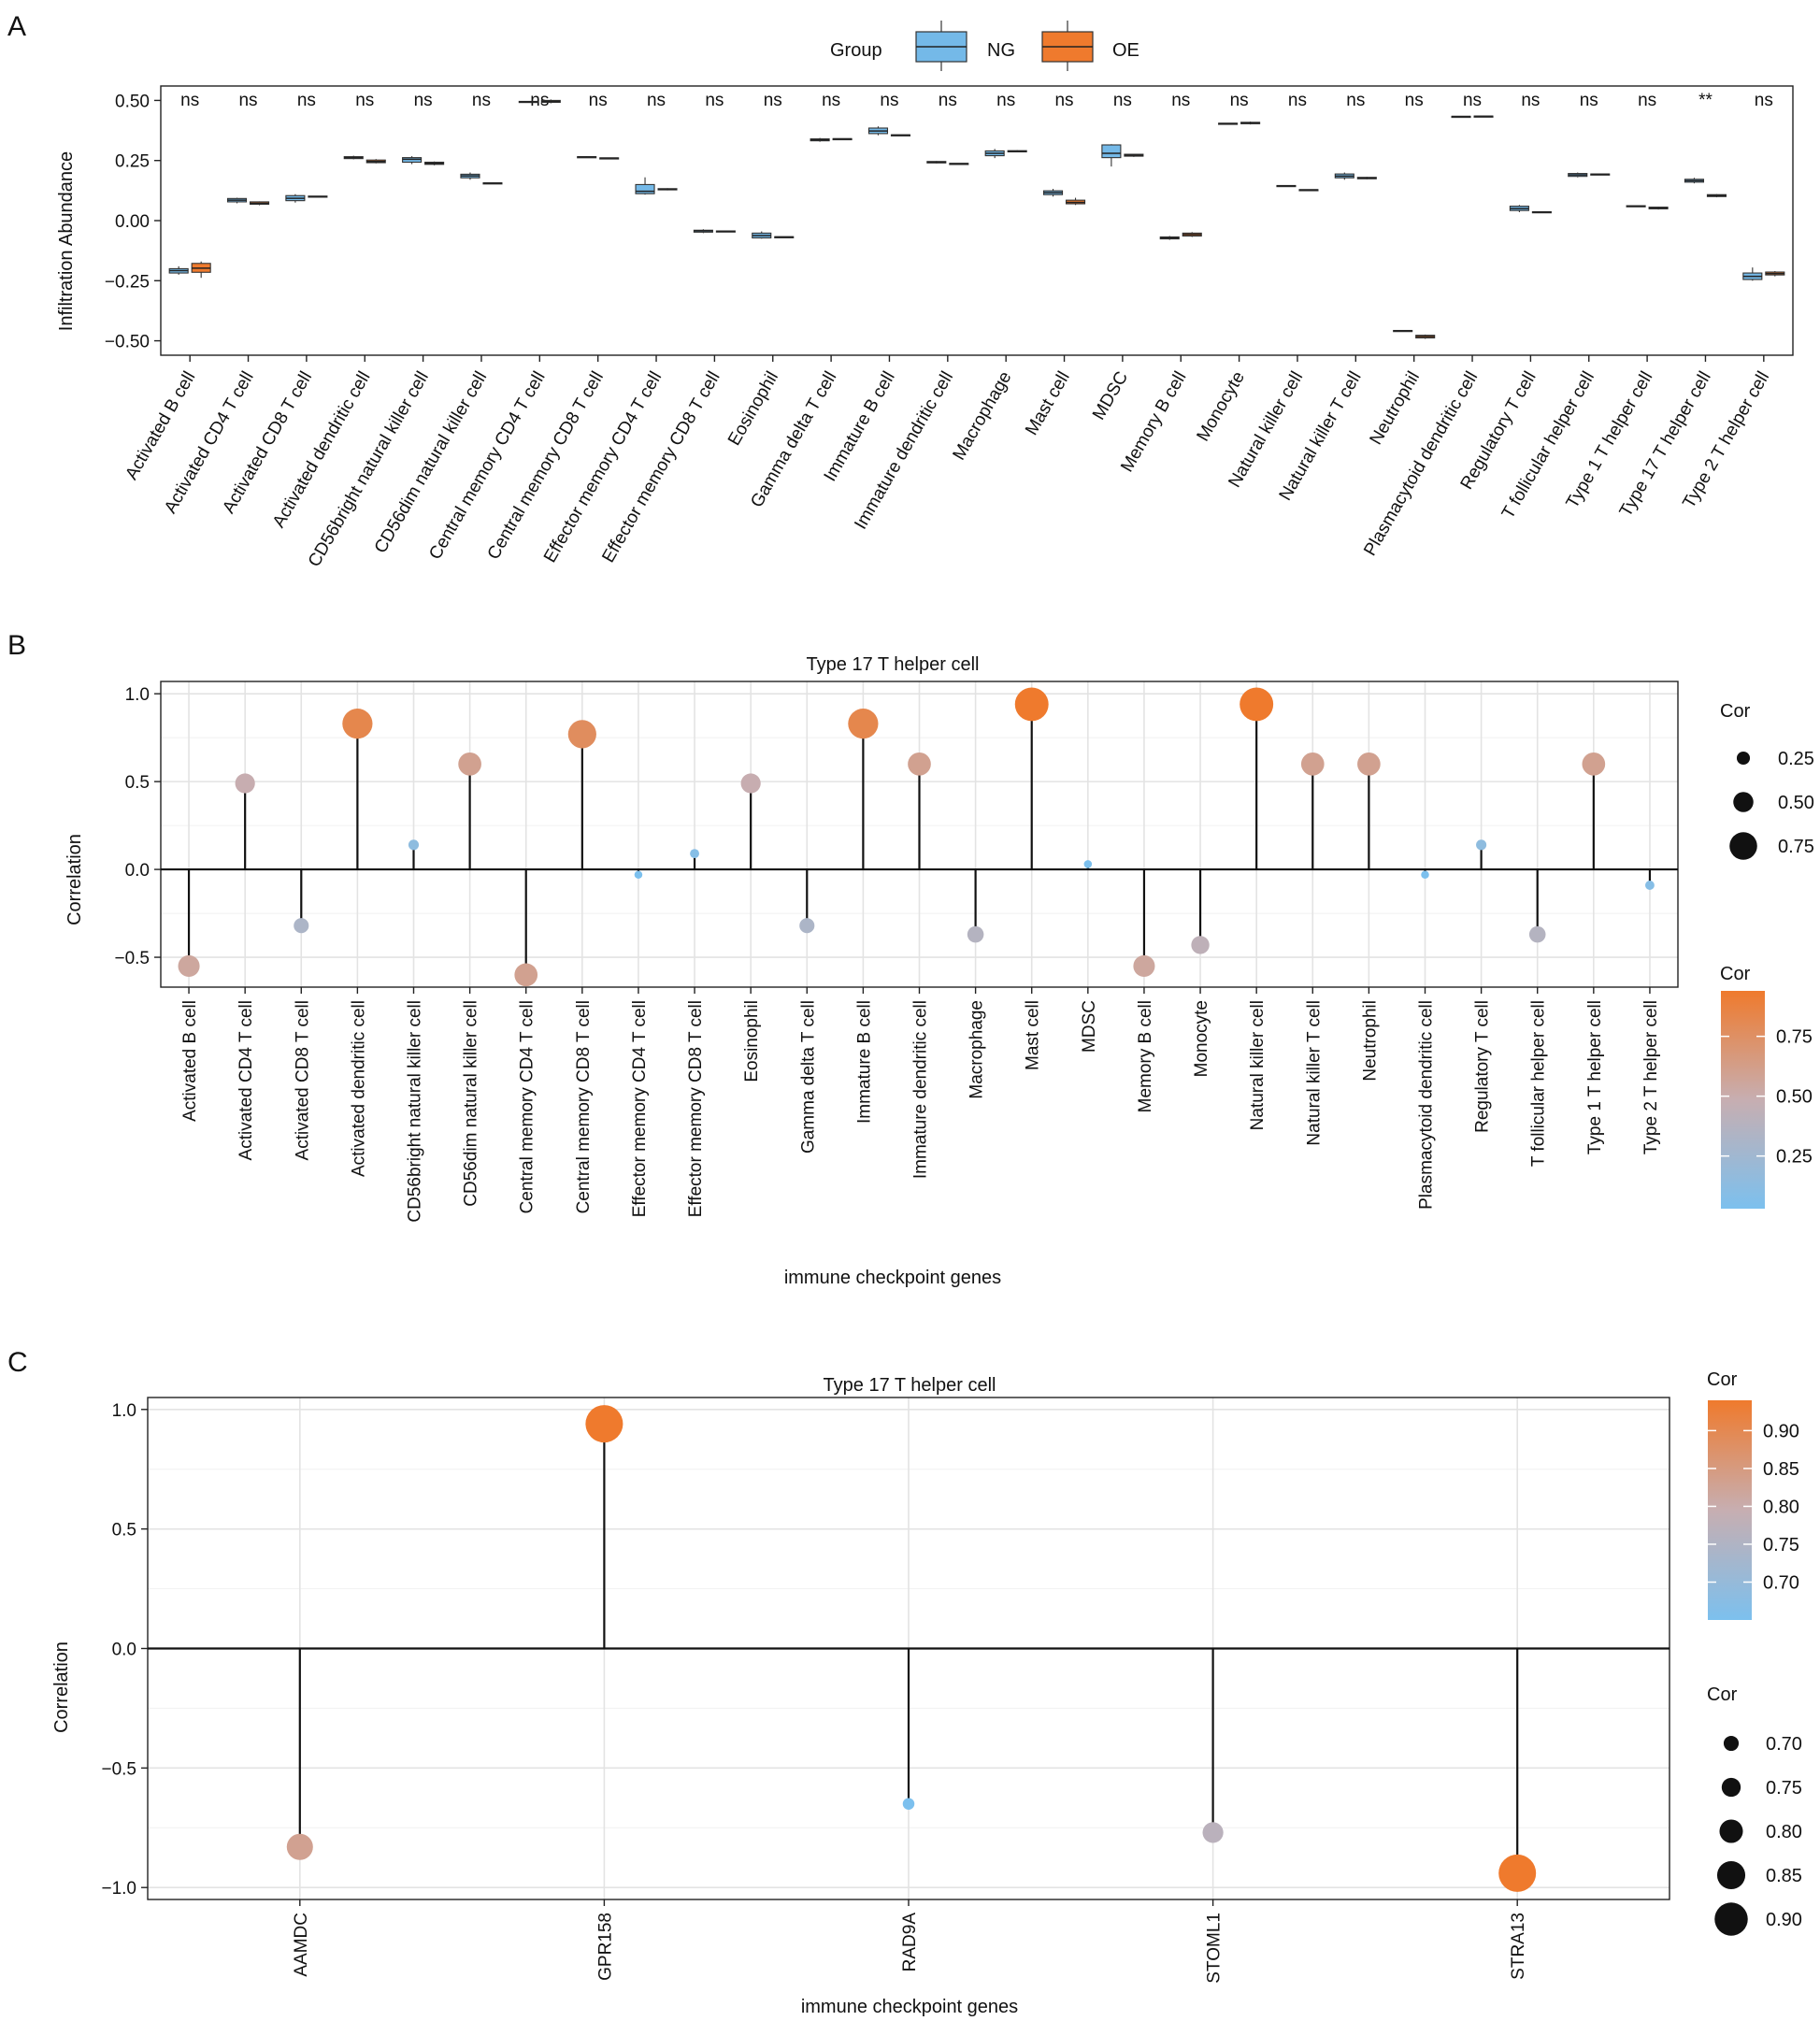  Describe the element at coordinates (1258, 1065) in the screenshot. I see `panel-b-xtick-label: Natural killer cell` at that location.